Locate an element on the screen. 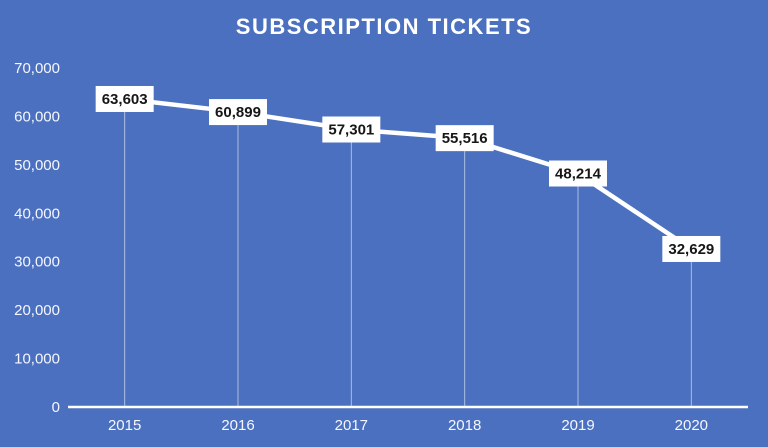 This screenshot has width=768, height=447. y-axis-tick-label: 30,000 is located at coordinates (37, 262).